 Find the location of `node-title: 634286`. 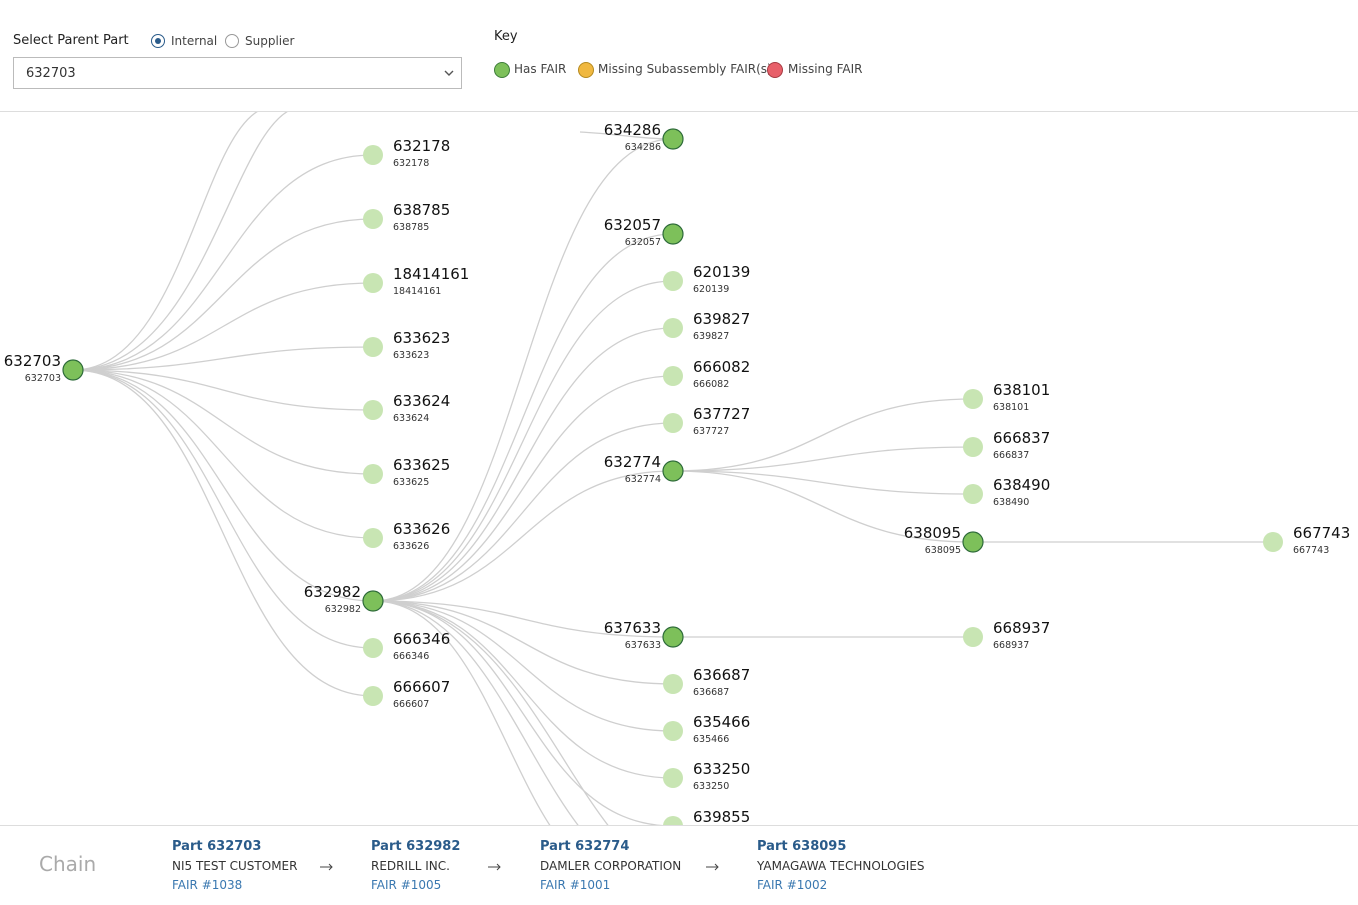

node-title: 634286 is located at coordinates (632, 130).